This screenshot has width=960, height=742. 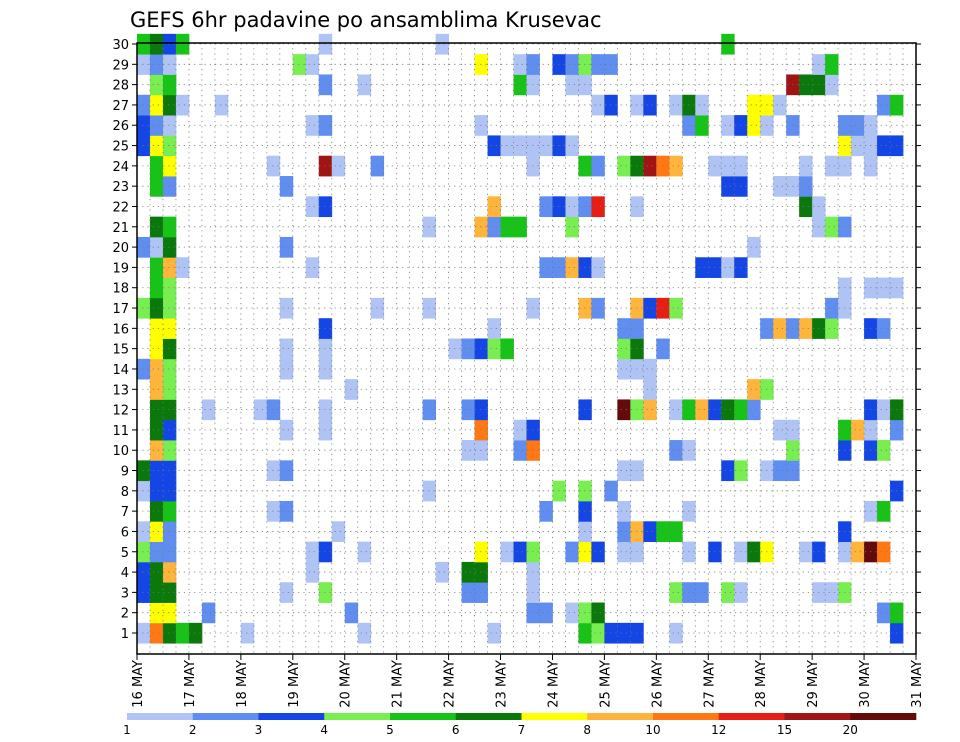 What do you see at coordinates (120, 370) in the screenshot?
I see `y-tick-label: 14` at bounding box center [120, 370].